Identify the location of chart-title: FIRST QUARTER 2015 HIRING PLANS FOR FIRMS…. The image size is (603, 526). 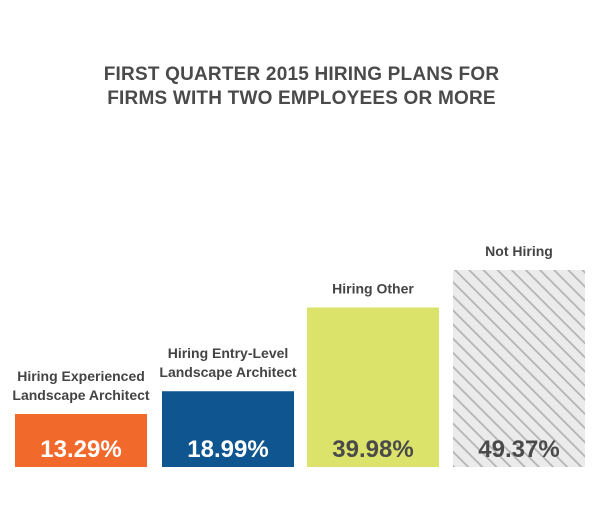
(302, 86).